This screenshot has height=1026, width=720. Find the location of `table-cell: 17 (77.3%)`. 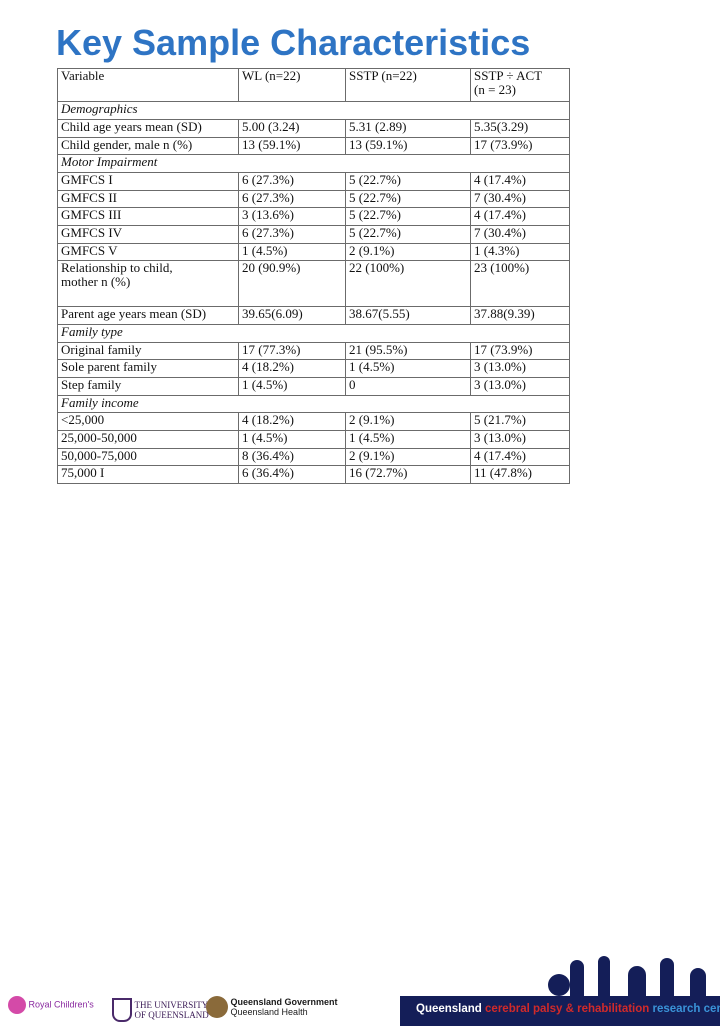

table-cell: 17 (77.3%) is located at coordinates (292, 351).